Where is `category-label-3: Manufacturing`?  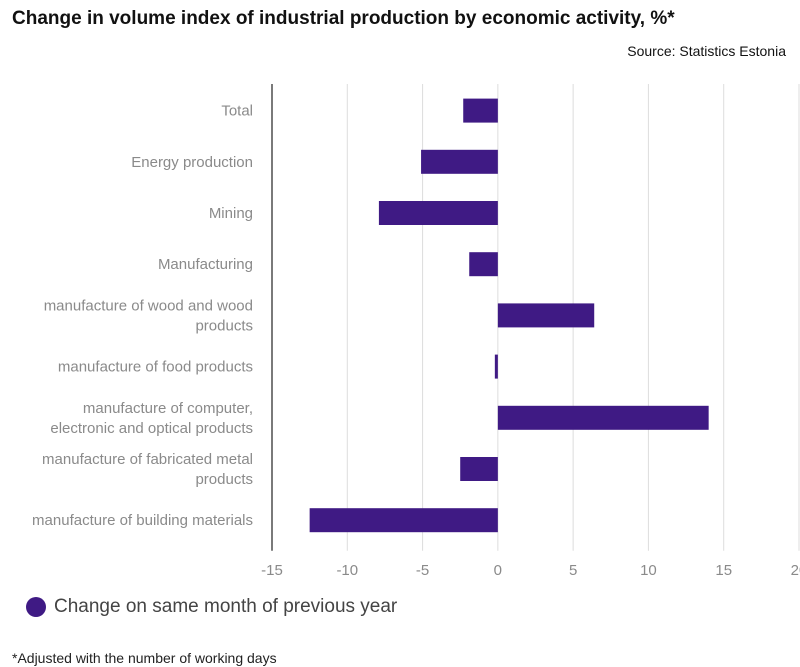 category-label-3: Manufacturing is located at coordinates (205, 264).